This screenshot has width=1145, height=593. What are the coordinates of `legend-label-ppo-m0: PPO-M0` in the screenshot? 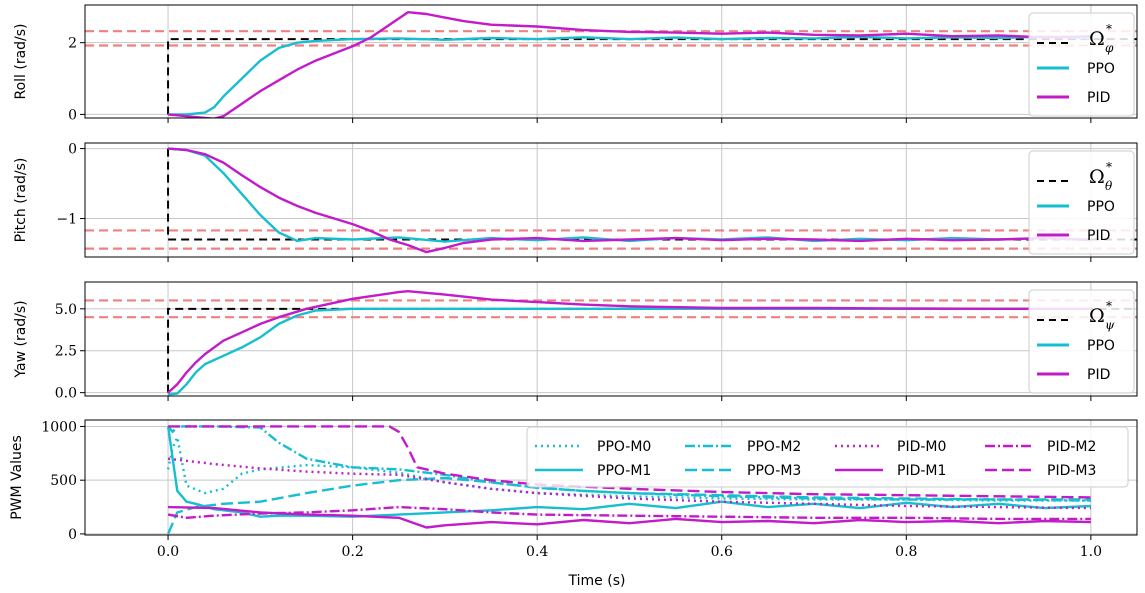 It's located at (624, 447).